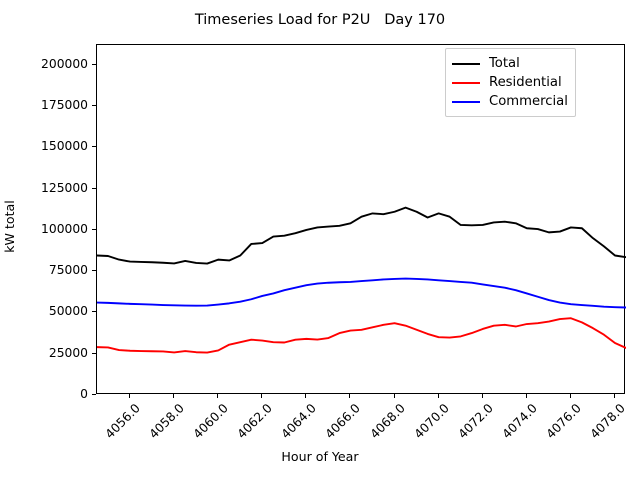  I want to click on legend-item-commercial: Commercial, so click(510, 101).